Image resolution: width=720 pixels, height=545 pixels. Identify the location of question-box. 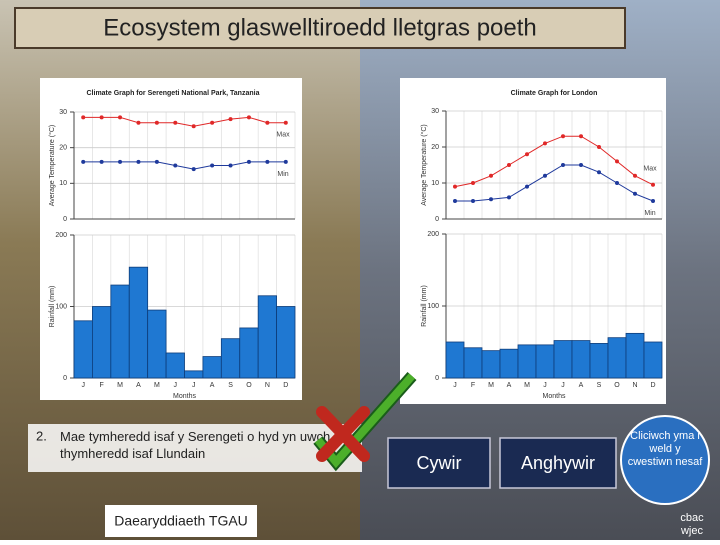
(195, 448).